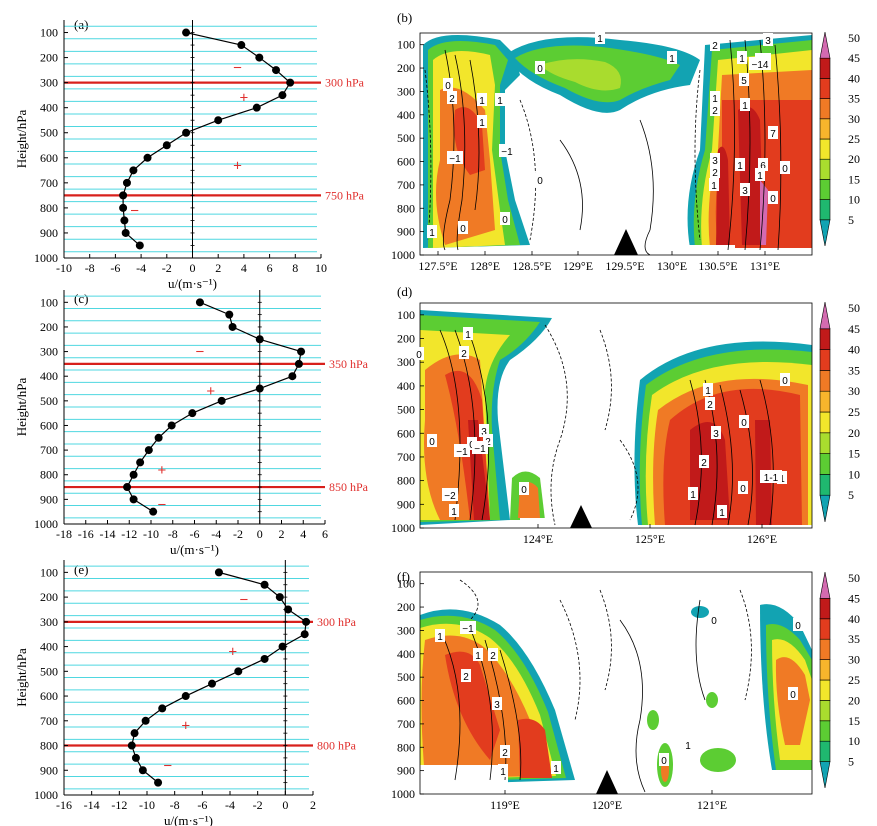 The image size is (877, 826). Describe the element at coordinates (46, 524) in the screenshot. I see `y-tick-label: 1000` at that location.